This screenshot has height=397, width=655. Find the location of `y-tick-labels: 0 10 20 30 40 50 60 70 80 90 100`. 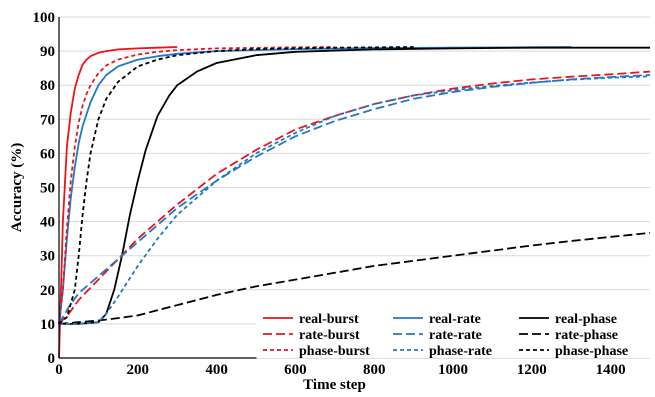

y-tick-labels: 0 10 20 30 40 50 60 70 80 90 100 is located at coordinates (44, 188).